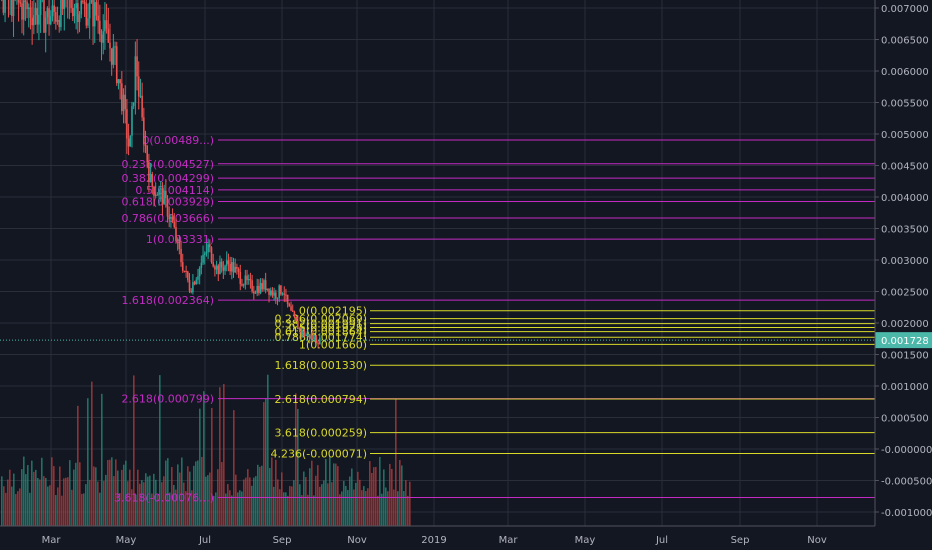 This screenshot has width=932, height=550. Describe the element at coordinates (905, 387) in the screenshot. I see `y-tick-label: 0.001000` at that location.